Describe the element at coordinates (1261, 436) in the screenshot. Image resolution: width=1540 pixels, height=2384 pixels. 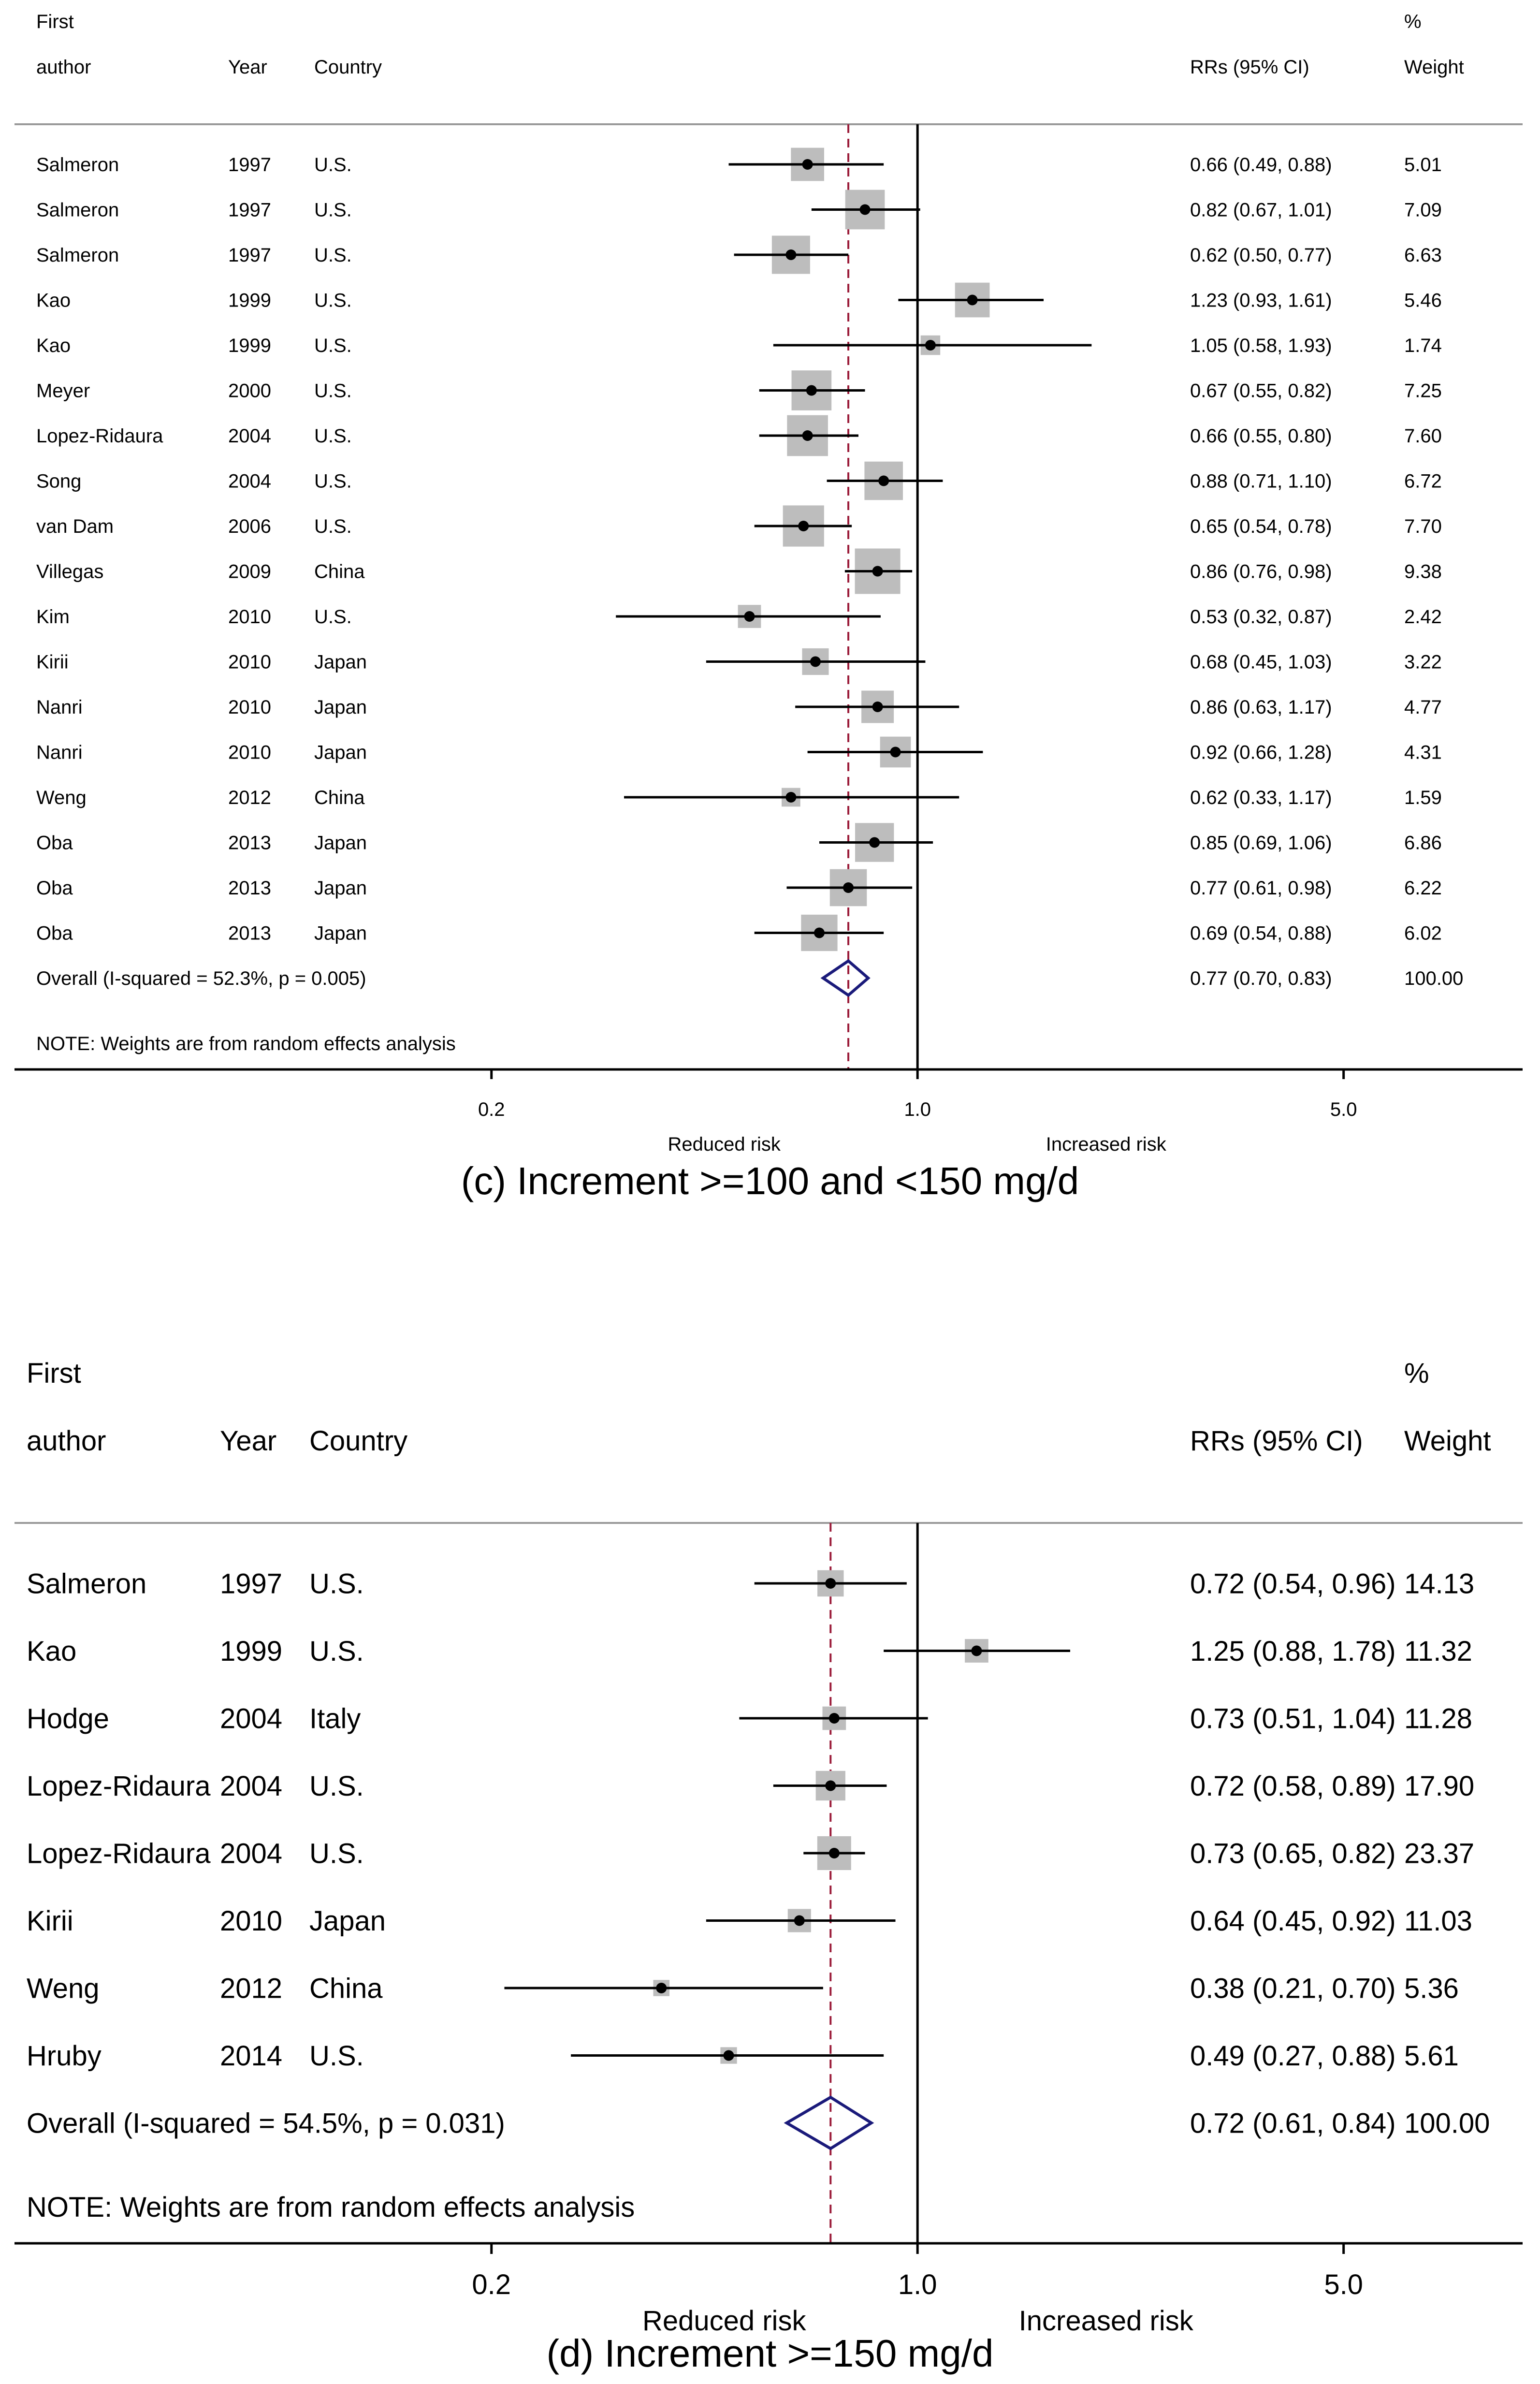
I see `study-rr-ci: 0.66 (0.55, 0.80)` at that location.